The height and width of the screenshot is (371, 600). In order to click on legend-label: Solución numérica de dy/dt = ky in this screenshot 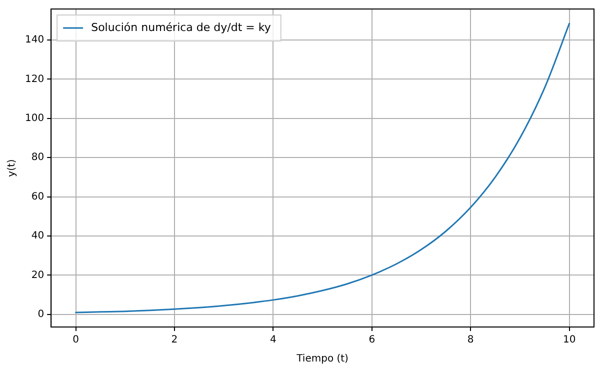, I will do `click(181, 27)`.